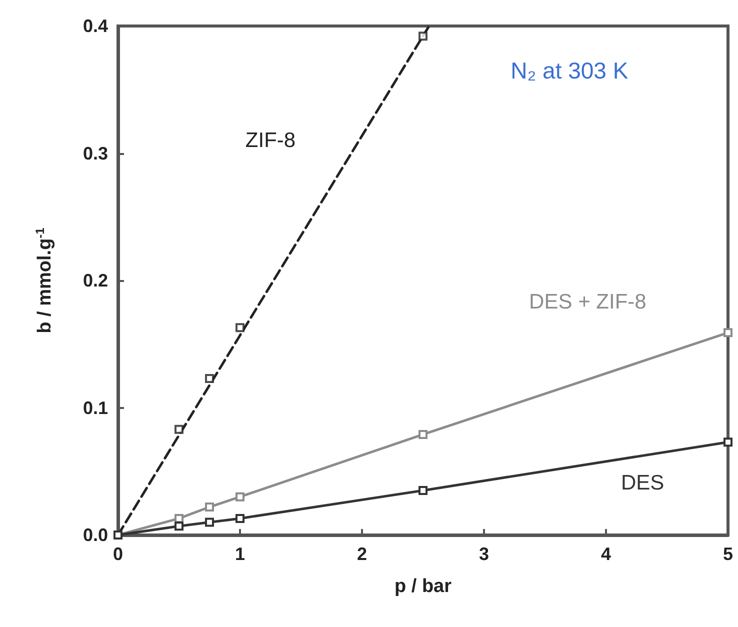  What do you see at coordinates (642, 482) in the screenshot?
I see `series-label: DES` at bounding box center [642, 482].